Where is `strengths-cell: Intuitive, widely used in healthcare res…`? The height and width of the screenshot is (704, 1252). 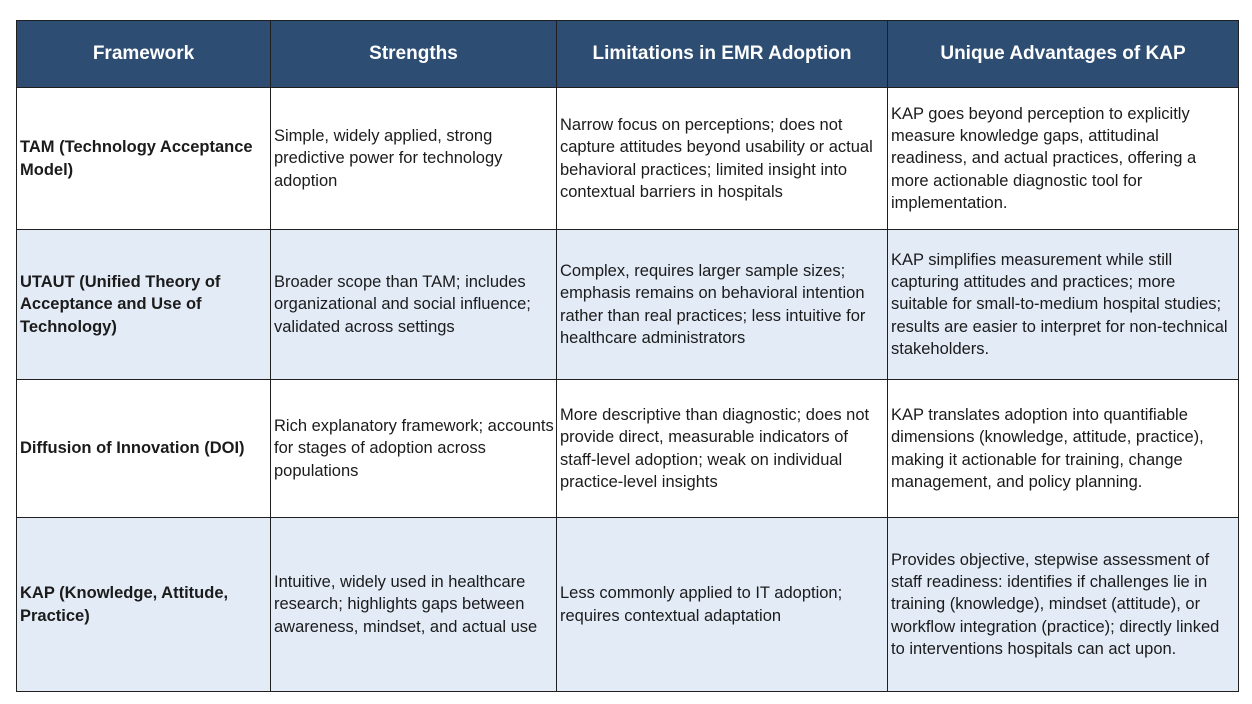
strengths-cell: Intuitive, widely used in healthcare res… is located at coordinates (413, 604).